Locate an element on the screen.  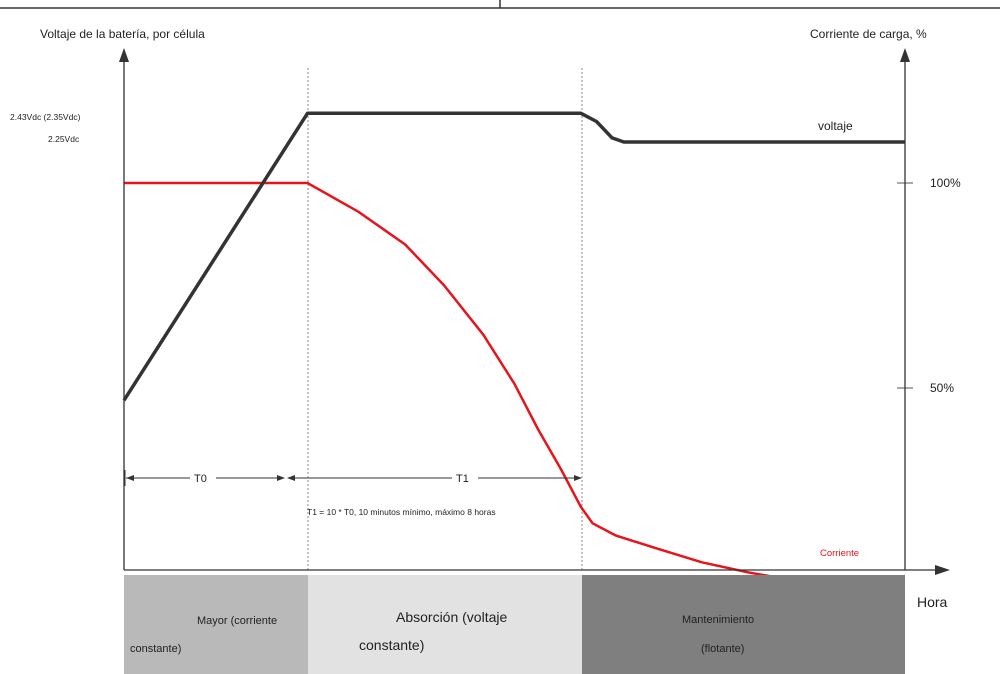
t1-arrow is located at coordinates (434, 478).